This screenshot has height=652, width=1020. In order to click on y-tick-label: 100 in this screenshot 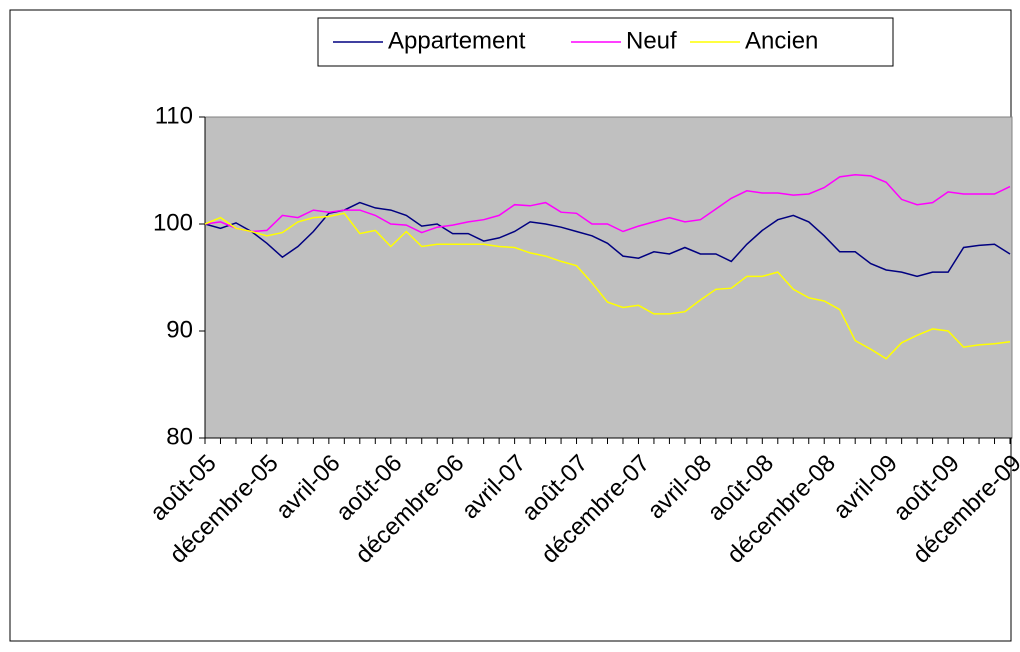, I will do `click(173, 222)`.